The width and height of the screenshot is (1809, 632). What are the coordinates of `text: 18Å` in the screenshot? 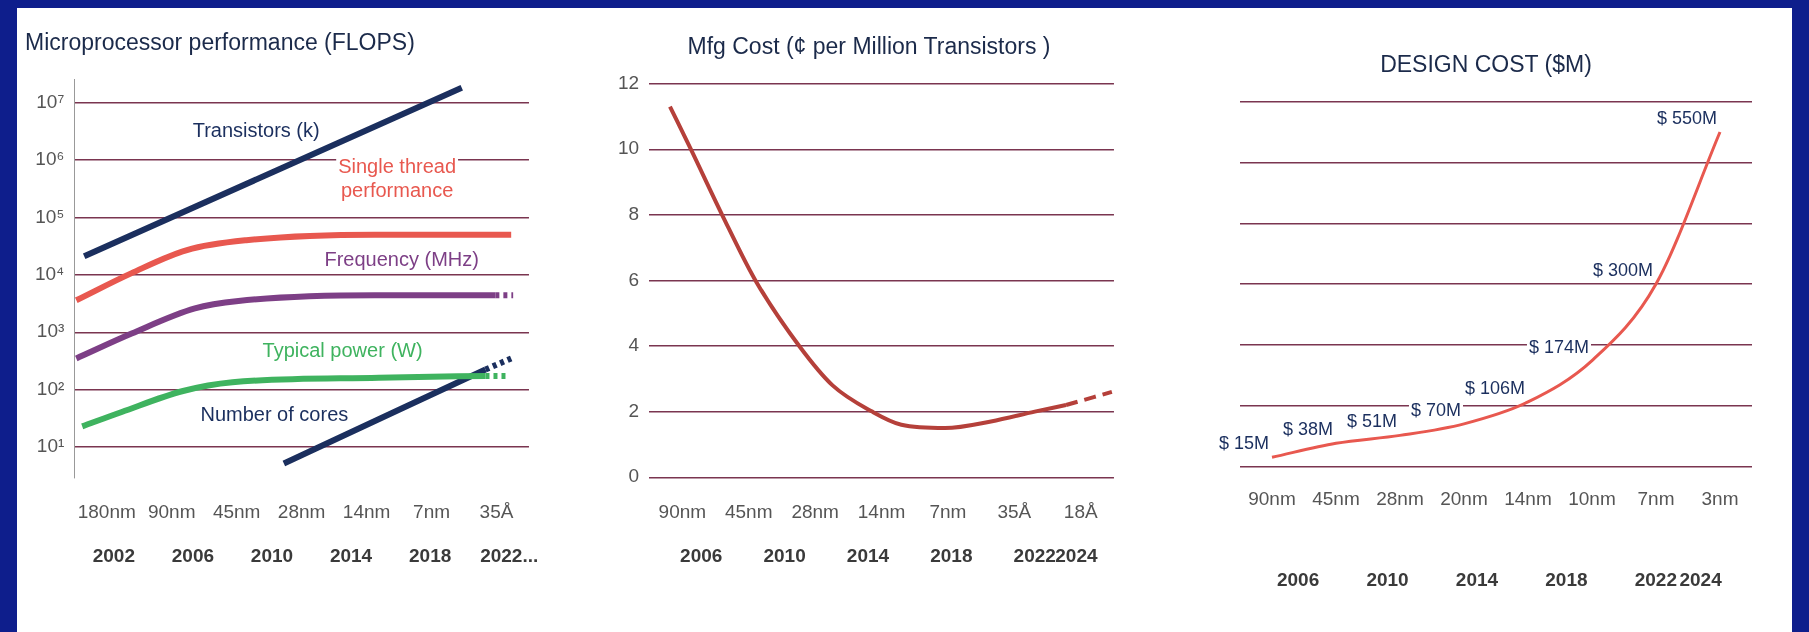 It's located at (1080, 512).